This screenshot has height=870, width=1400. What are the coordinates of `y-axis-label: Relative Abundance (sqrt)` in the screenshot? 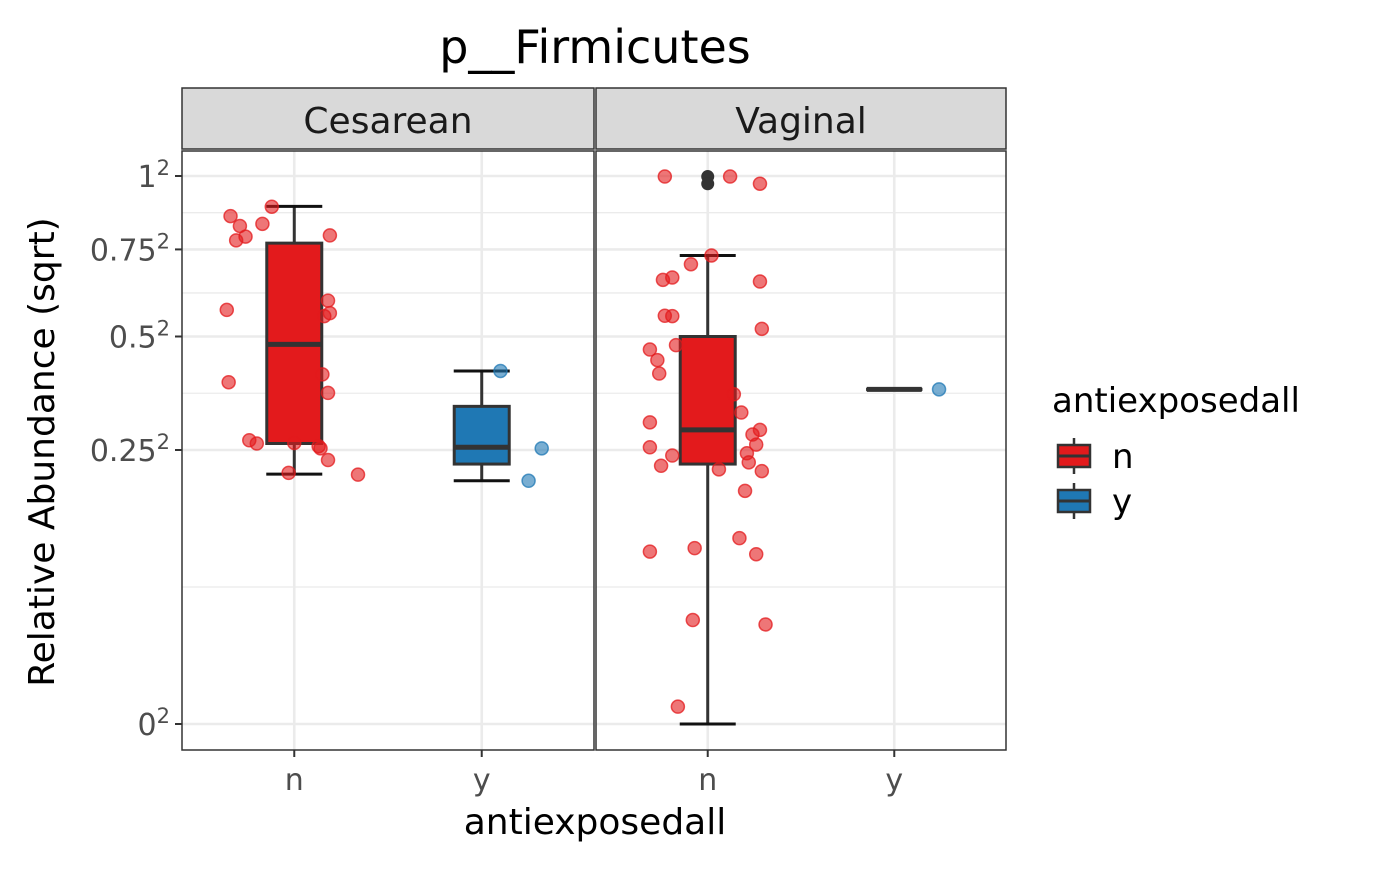 It's located at (42, 451).